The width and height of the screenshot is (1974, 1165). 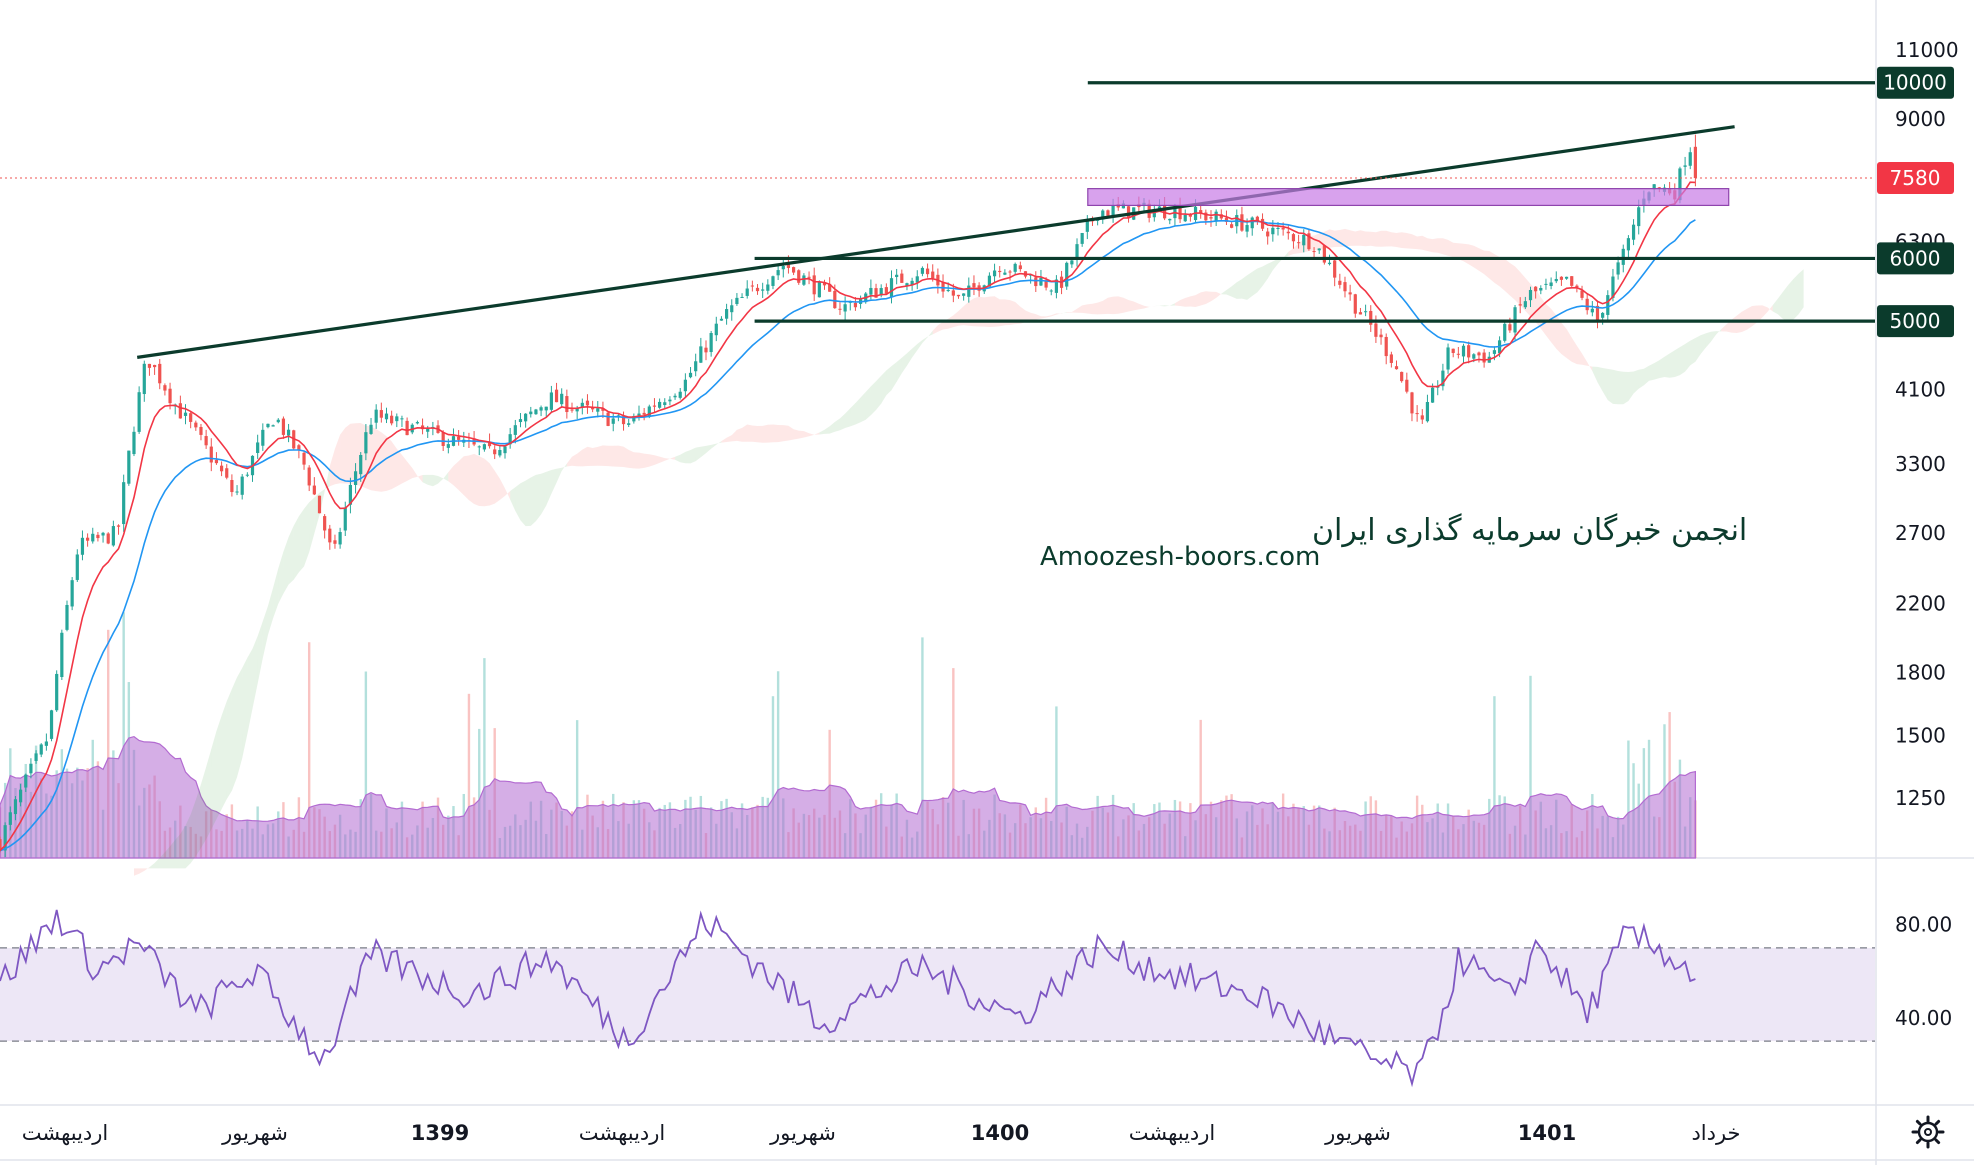 I want to click on gear-icon, so click(x=1928, y=1132).